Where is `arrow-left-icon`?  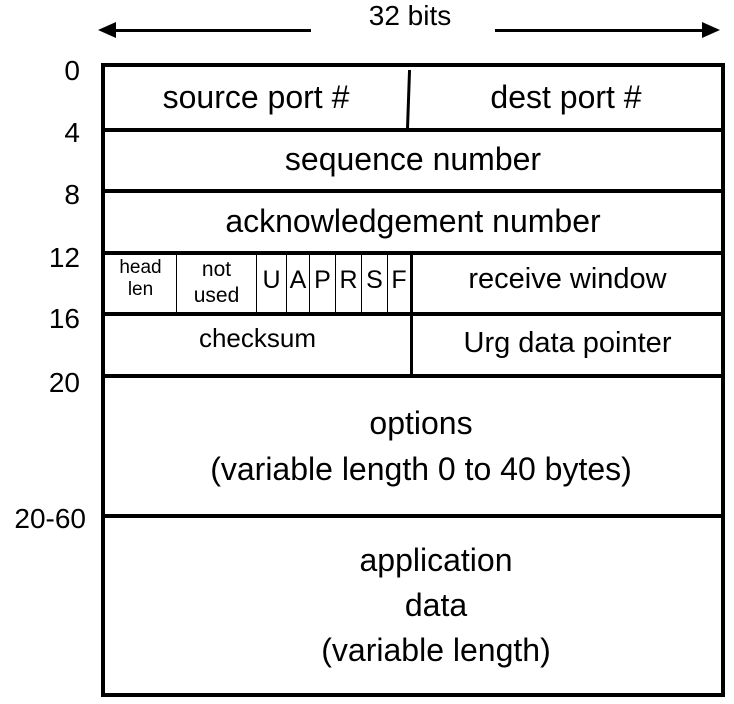 arrow-left-icon is located at coordinates (107, 30).